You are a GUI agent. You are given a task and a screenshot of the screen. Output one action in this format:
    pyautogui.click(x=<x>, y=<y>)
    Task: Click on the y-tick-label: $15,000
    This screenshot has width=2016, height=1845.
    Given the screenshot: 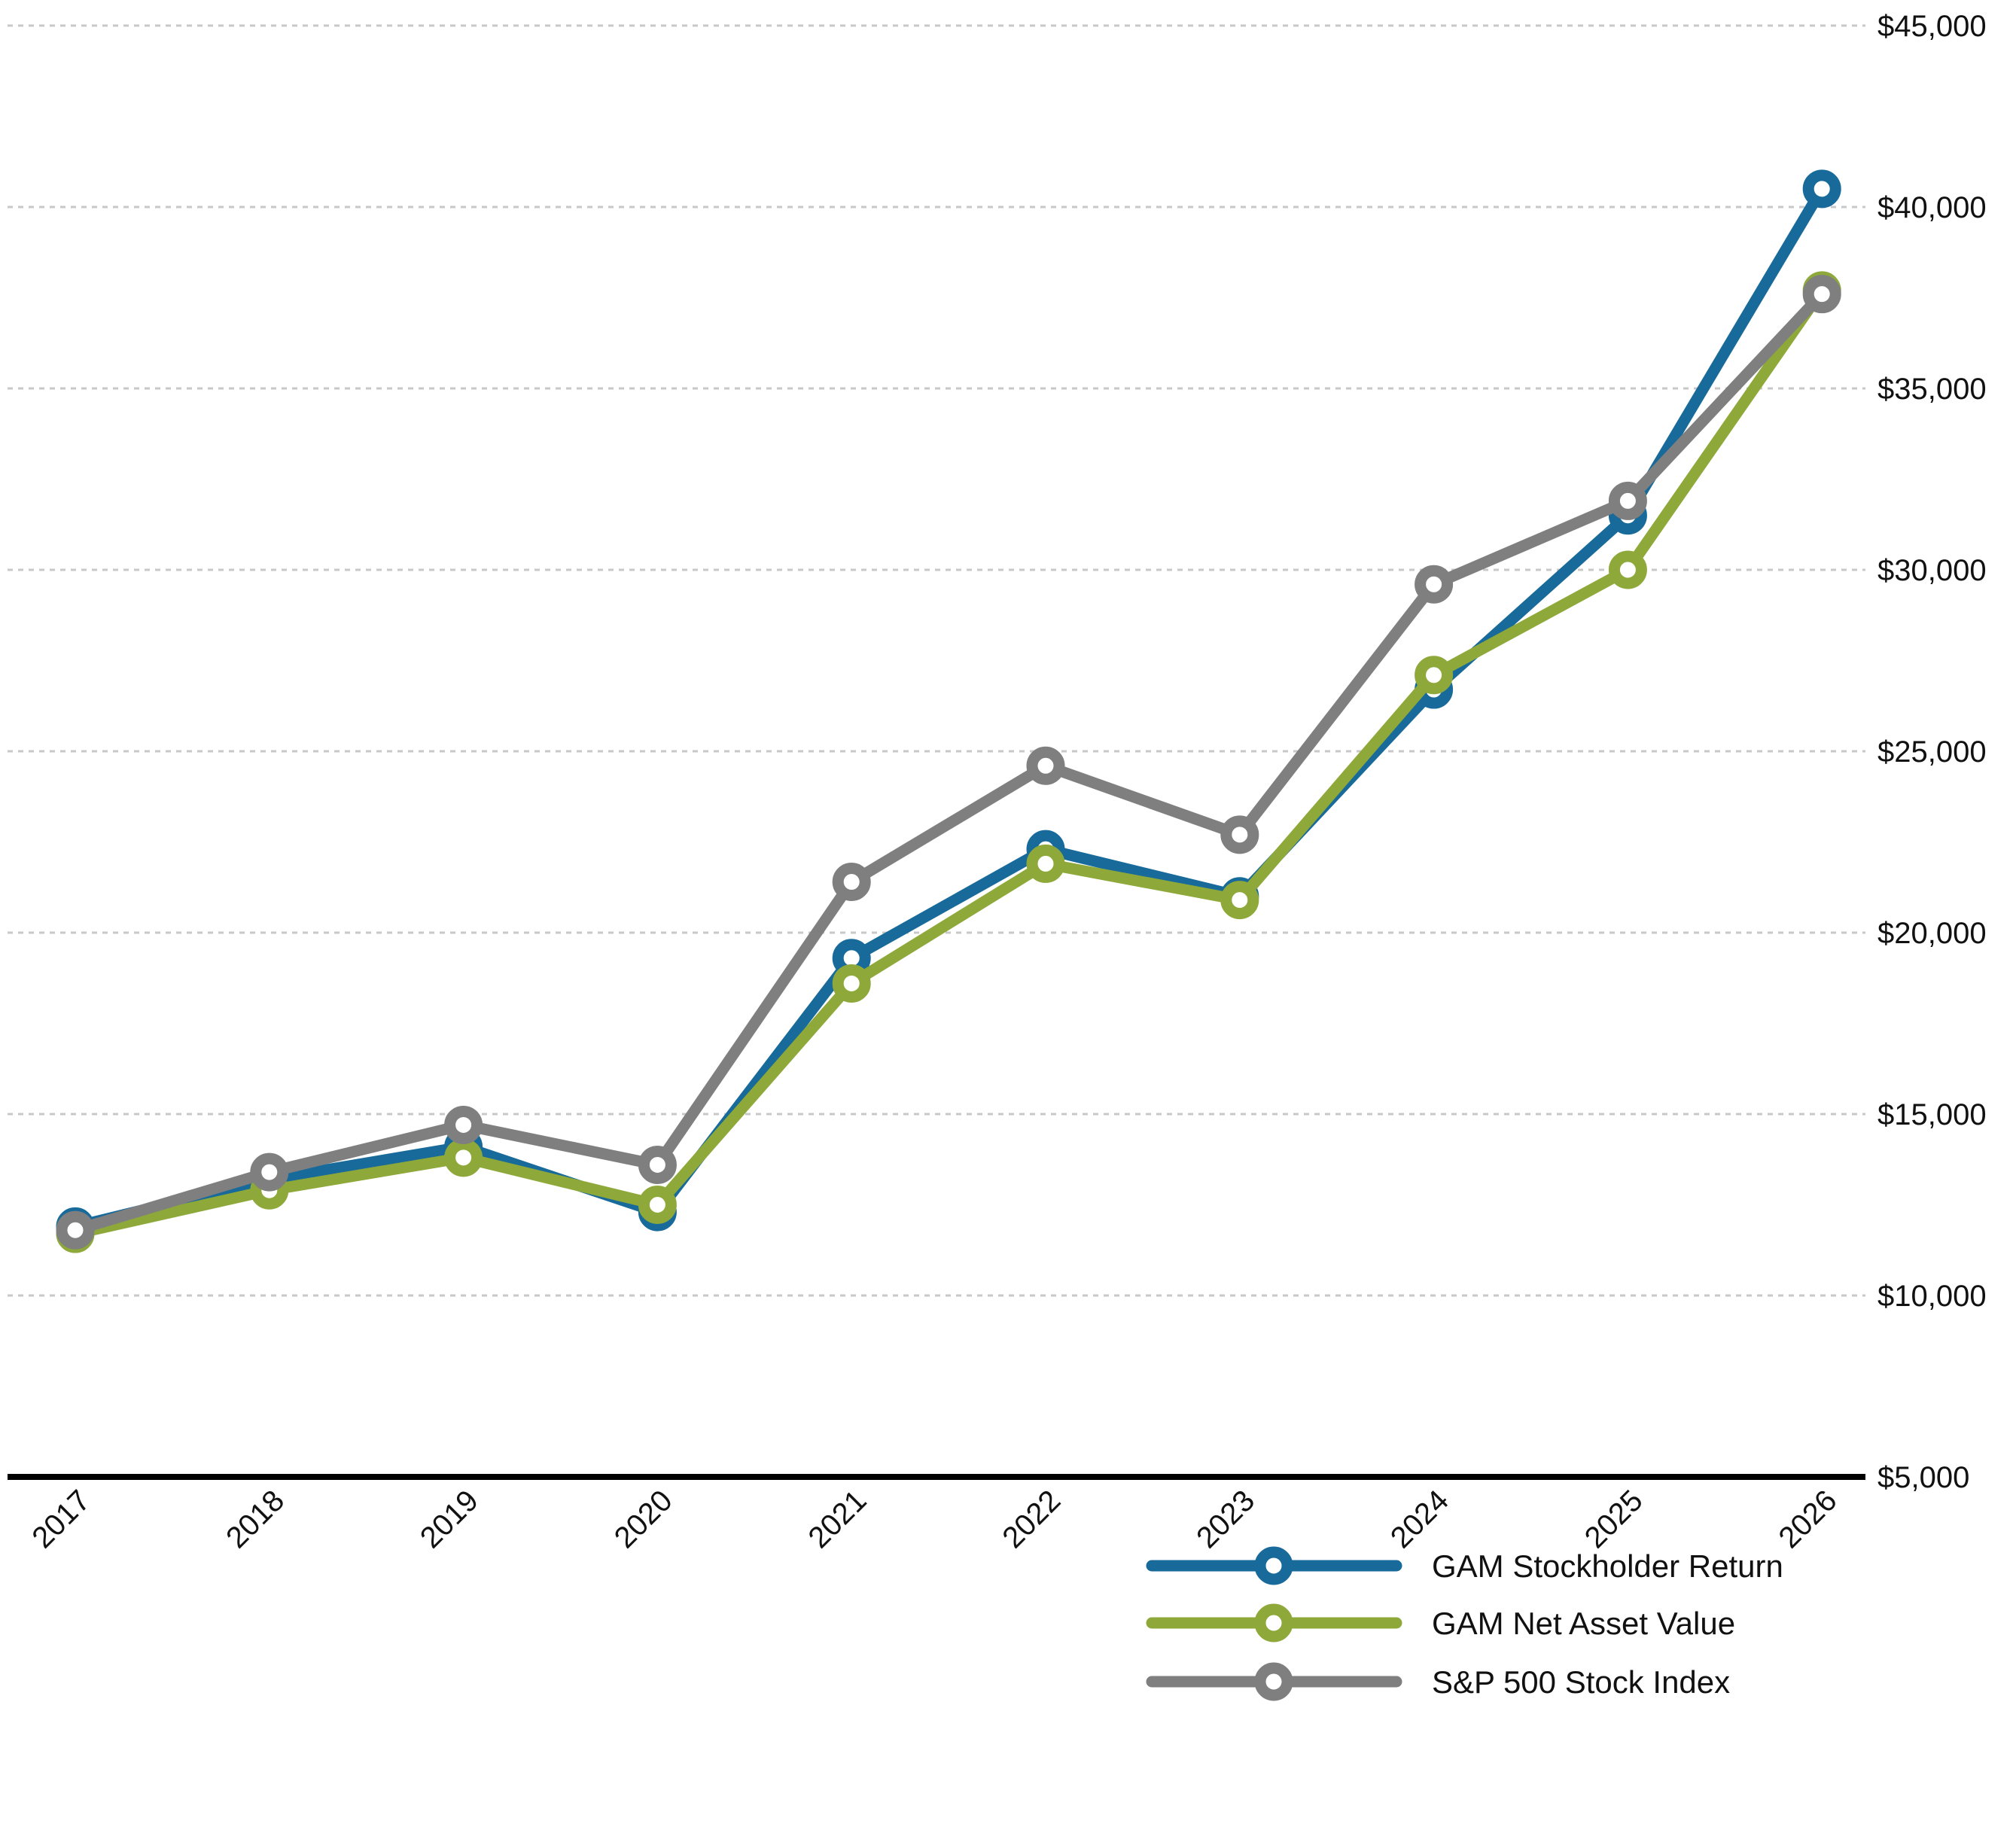 What is the action you would take?
    pyautogui.click(x=1932, y=1114)
    